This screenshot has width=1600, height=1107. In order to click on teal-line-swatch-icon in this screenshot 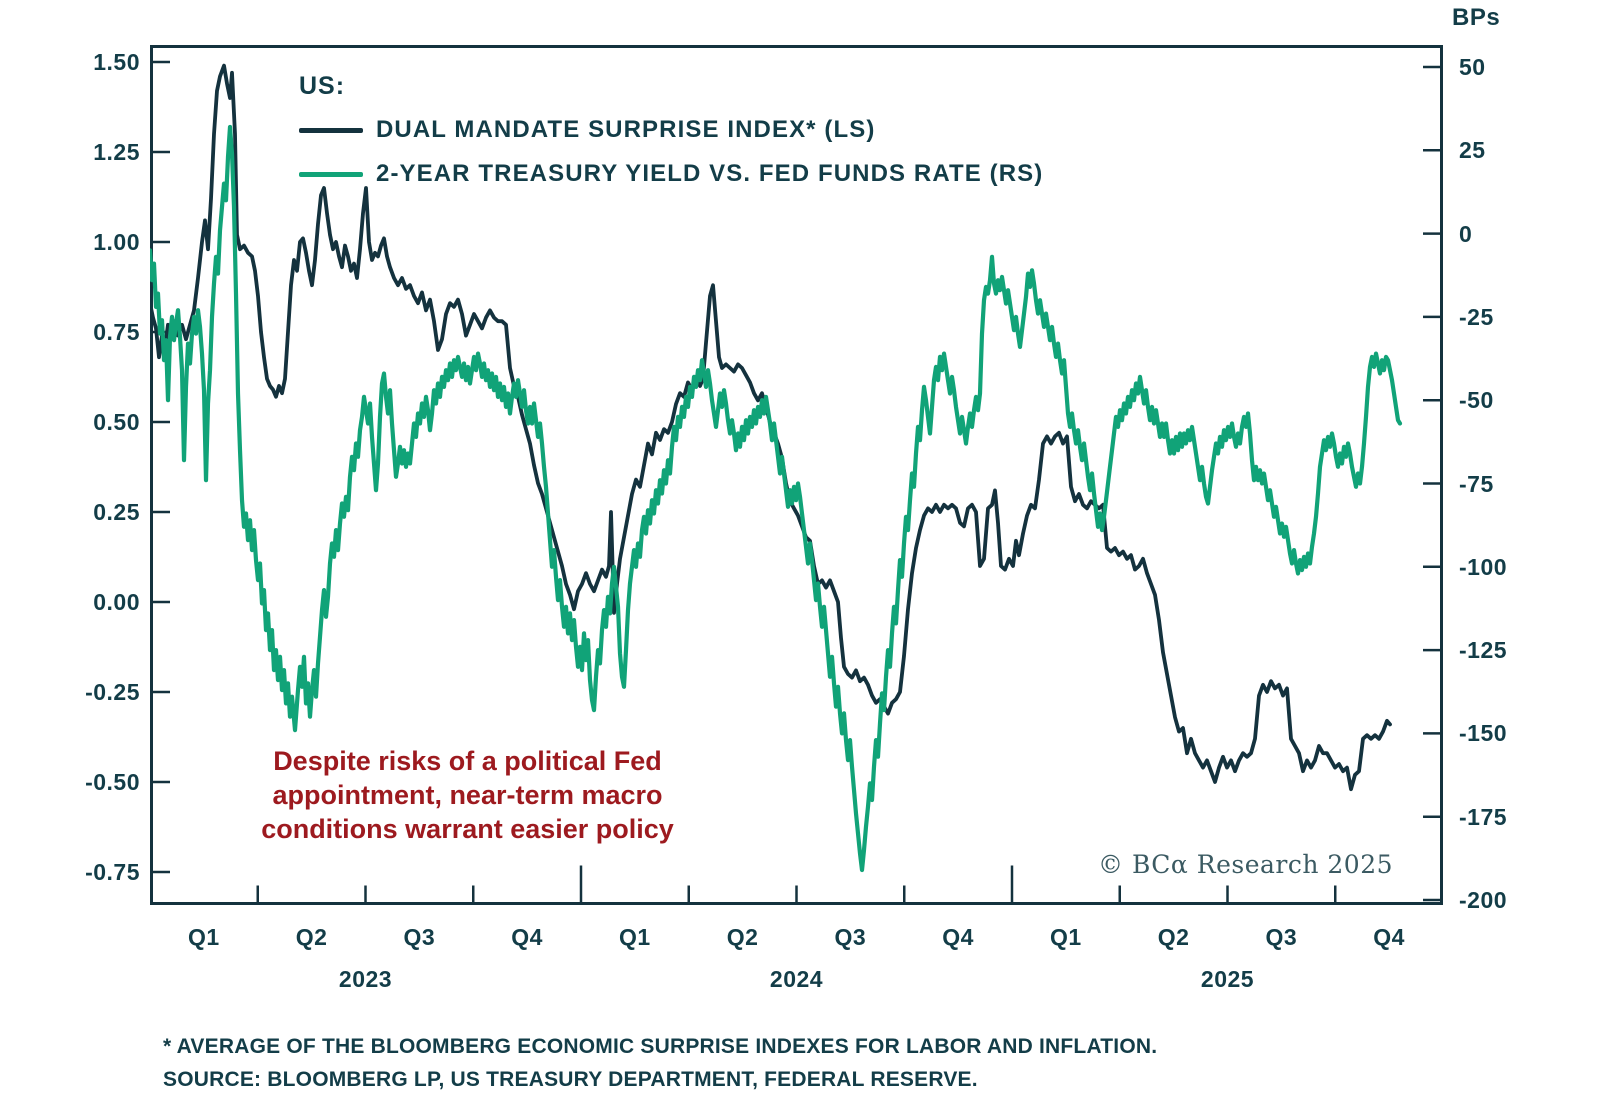, I will do `click(331, 174)`.